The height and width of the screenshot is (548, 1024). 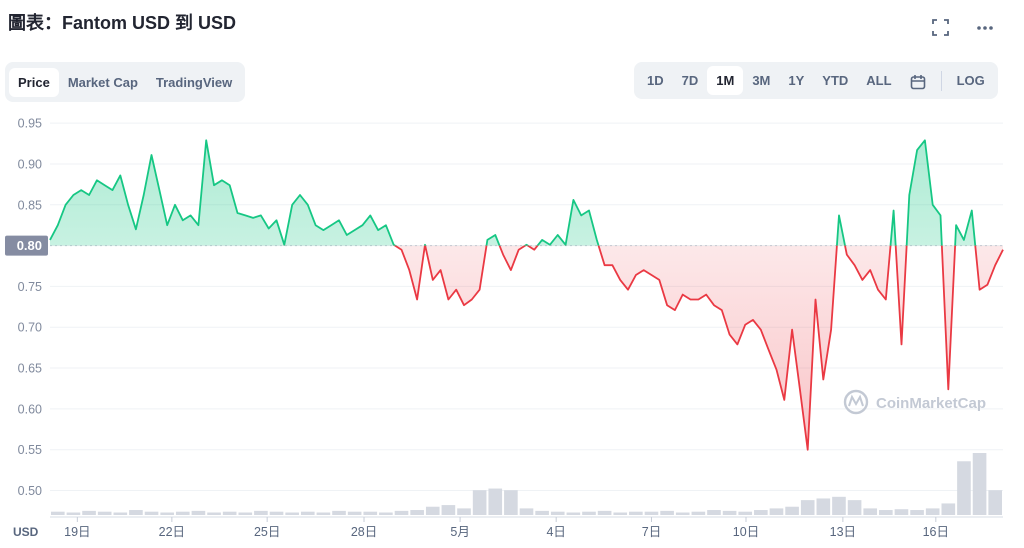 What do you see at coordinates (30, 369) in the screenshot?
I see `y-tick-label: 0.65` at bounding box center [30, 369].